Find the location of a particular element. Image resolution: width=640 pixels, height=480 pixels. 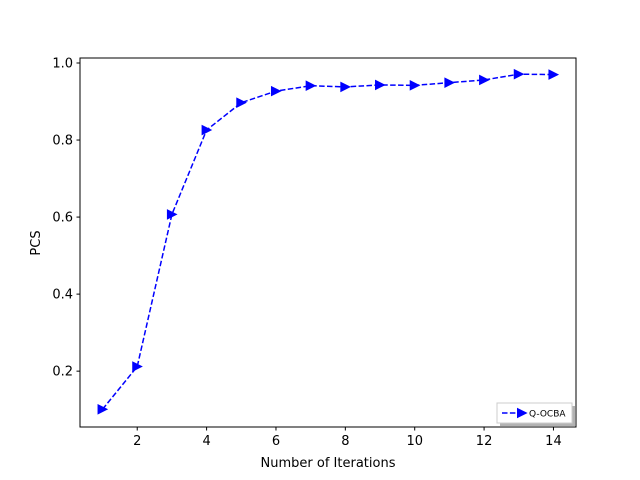

y-tick-label: 0.2 is located at coordinates (62, 372).